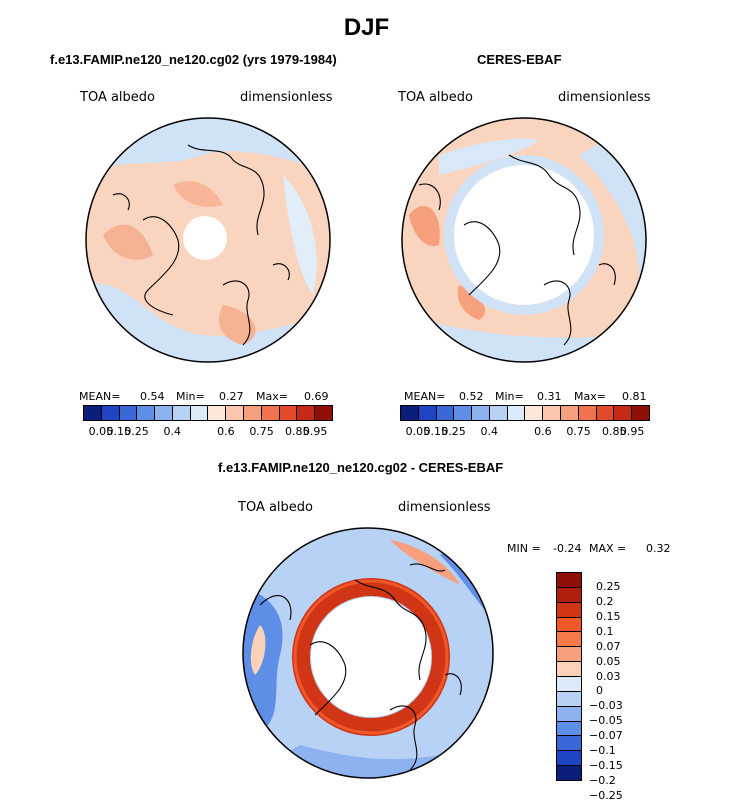  I want to click on diff-colorbar-tick-label: 0.03, so click(608, 676).